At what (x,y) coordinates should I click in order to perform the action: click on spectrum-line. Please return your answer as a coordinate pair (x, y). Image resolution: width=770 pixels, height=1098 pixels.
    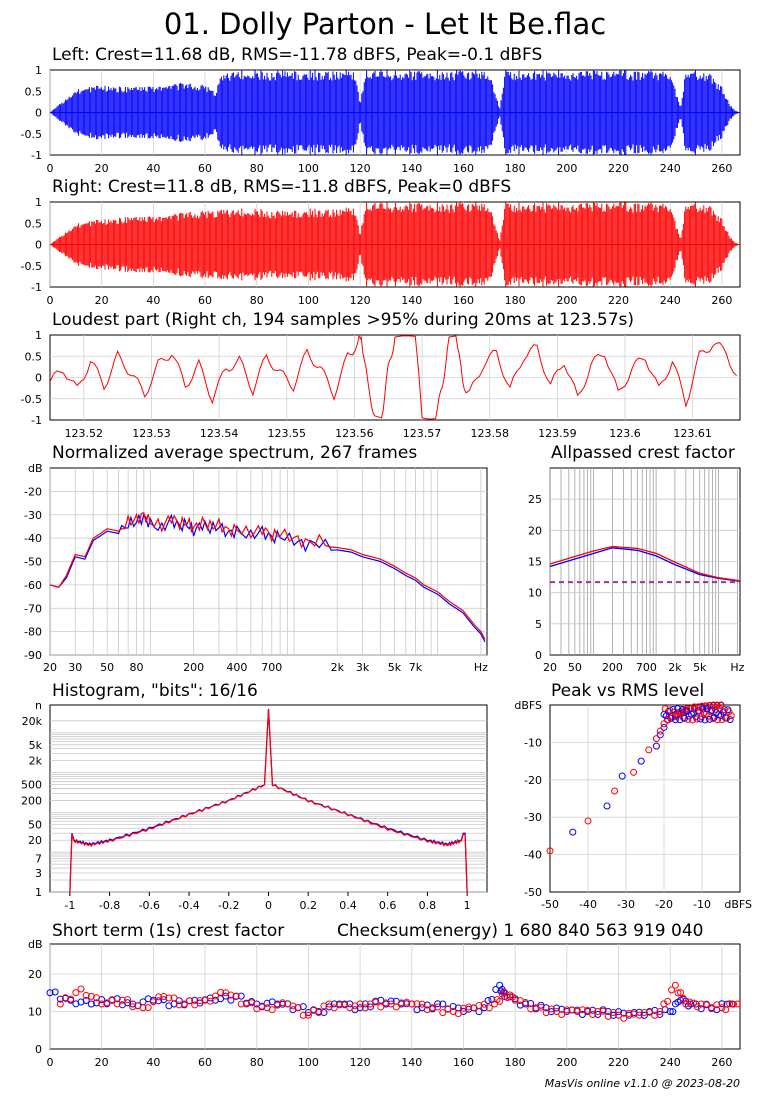
    Looking at the image, I should click on (267, 577).